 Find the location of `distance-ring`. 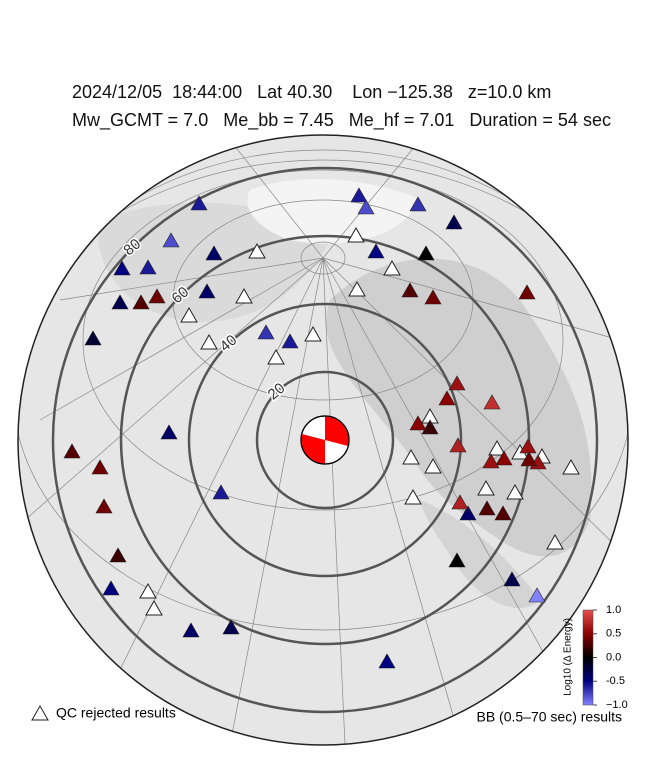

distance-ring is located at coordinates (325, 440).